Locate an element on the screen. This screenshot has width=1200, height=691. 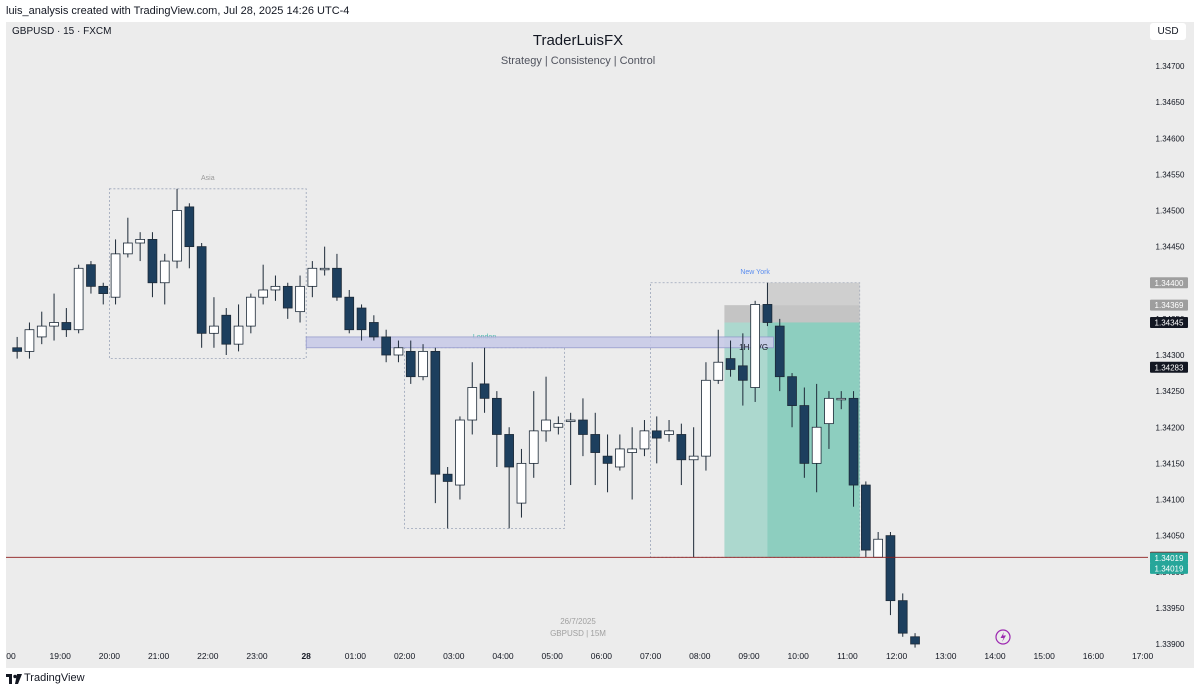
x-tick-label: 13:00 is located at coordinates (946, 656).